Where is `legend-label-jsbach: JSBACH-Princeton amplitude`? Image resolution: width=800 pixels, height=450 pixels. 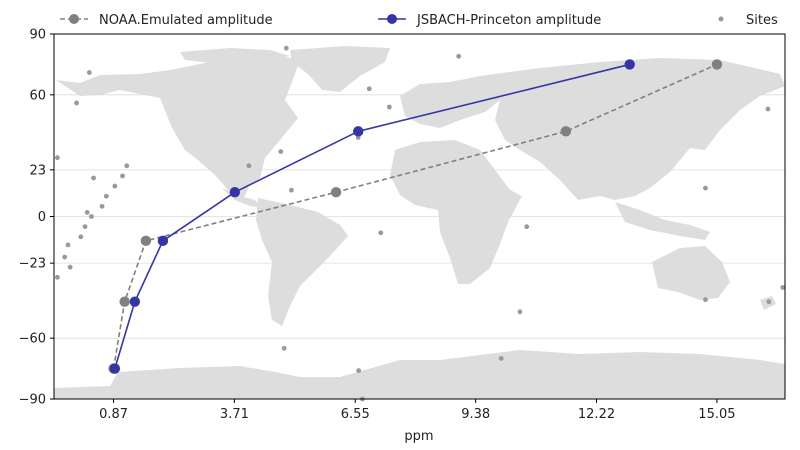 legend-label-jsbach: JSBACH-Princeton amplitude is located at coordinates (508, 20).